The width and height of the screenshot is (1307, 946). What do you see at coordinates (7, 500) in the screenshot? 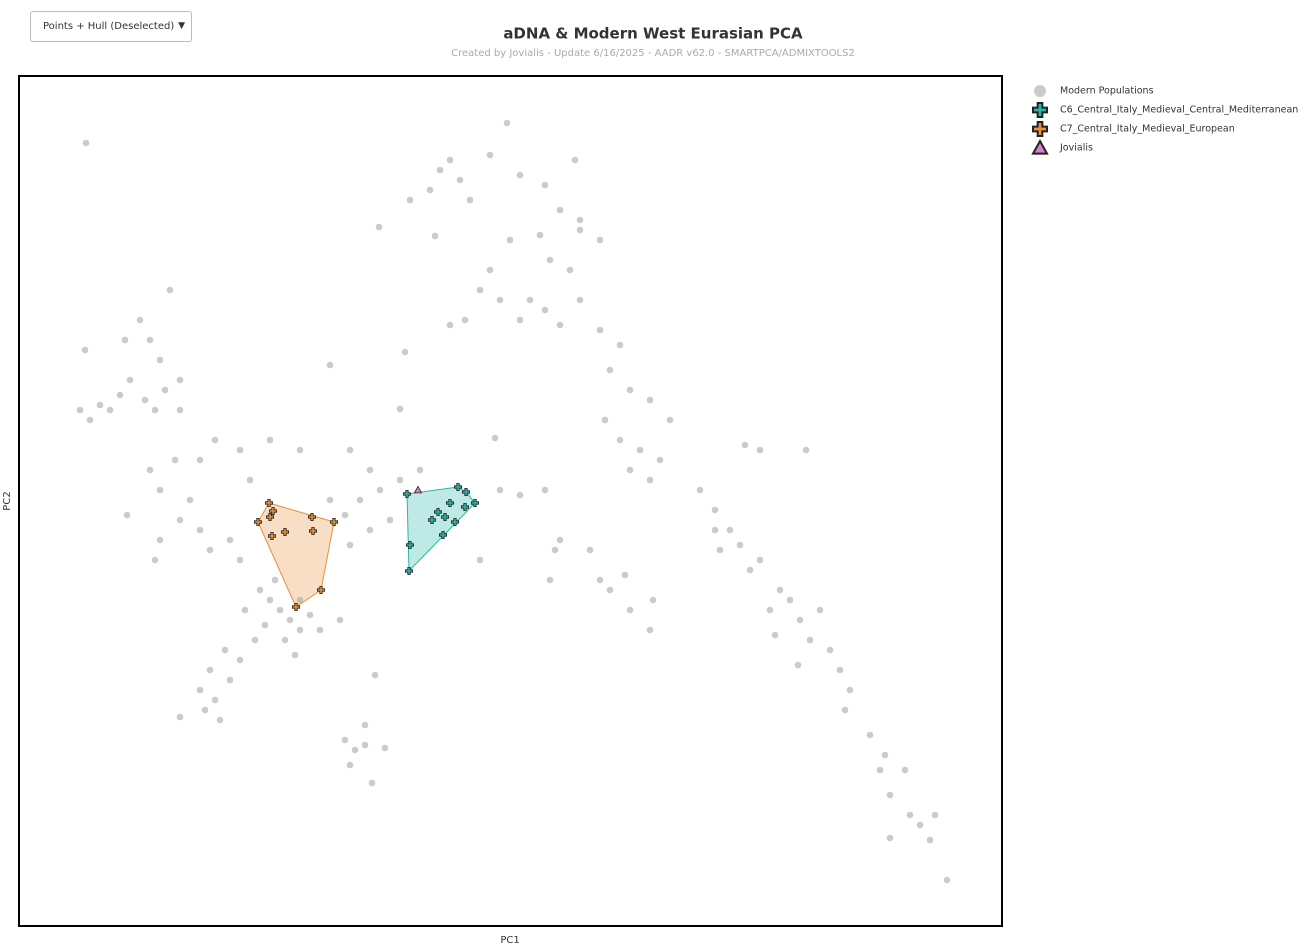
I see `y-axis-label: PC2` at bounding box center [7, 500].